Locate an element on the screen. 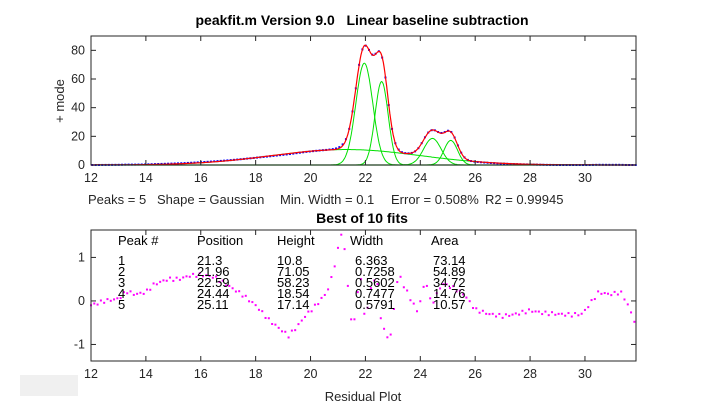  table-cell: 22.59 is located at coordinates (213, 282).